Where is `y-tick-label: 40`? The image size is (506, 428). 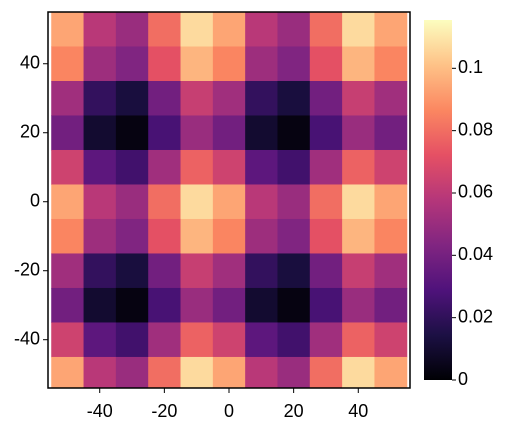 y-tick-label: 40 is located at coordinates (30, 62).